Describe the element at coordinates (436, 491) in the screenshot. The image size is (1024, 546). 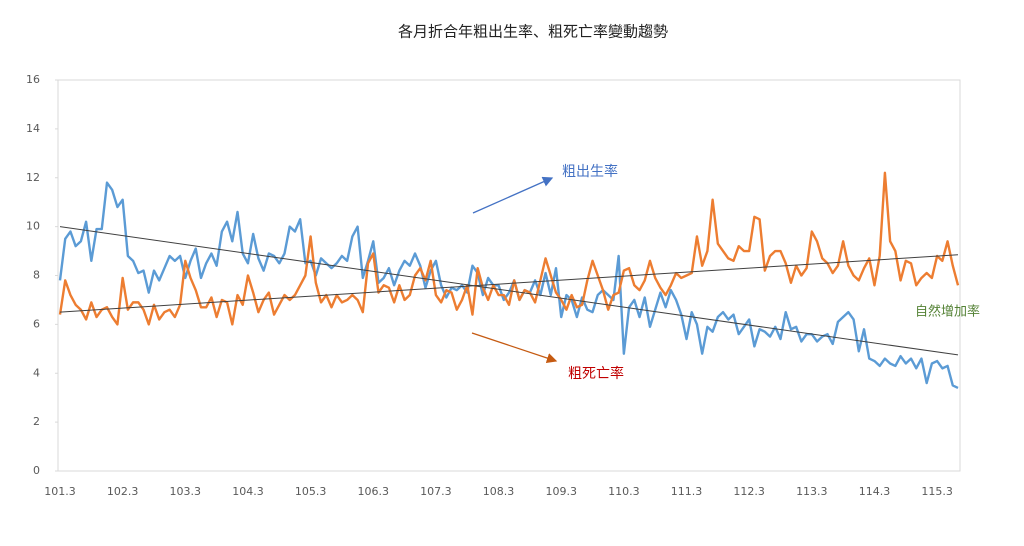
I see `x-tick-label: 107.3` at that location.